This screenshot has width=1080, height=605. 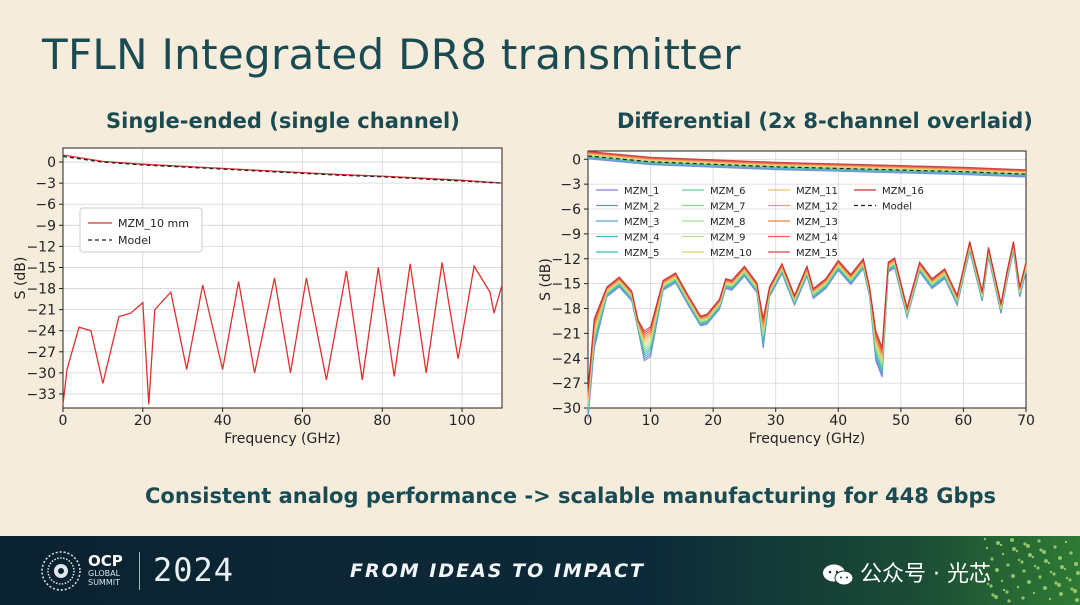 What do you see at coordinates (897, 207) in the screenshot?
I see `legend-label: Model` at bounding box center [897, 207].